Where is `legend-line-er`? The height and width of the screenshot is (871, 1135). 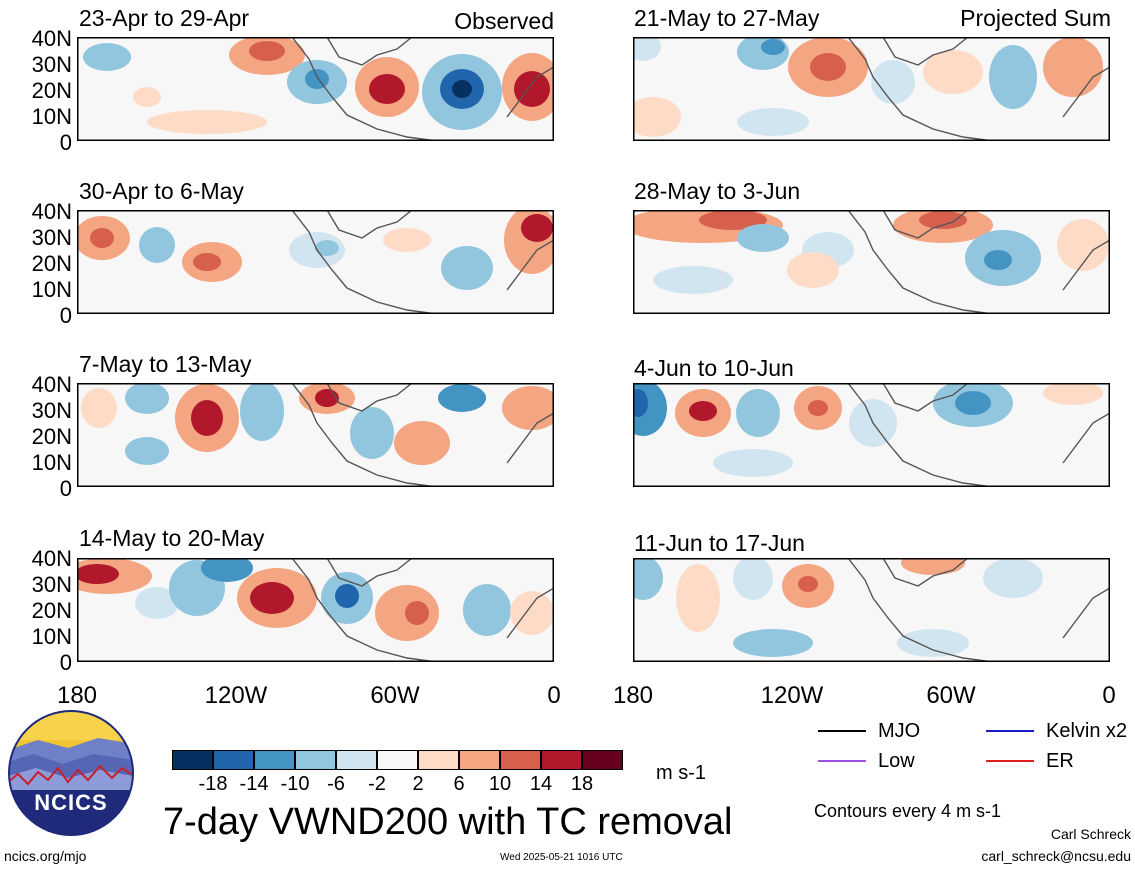
legend-line-er is located at coordinates (1010, 761).